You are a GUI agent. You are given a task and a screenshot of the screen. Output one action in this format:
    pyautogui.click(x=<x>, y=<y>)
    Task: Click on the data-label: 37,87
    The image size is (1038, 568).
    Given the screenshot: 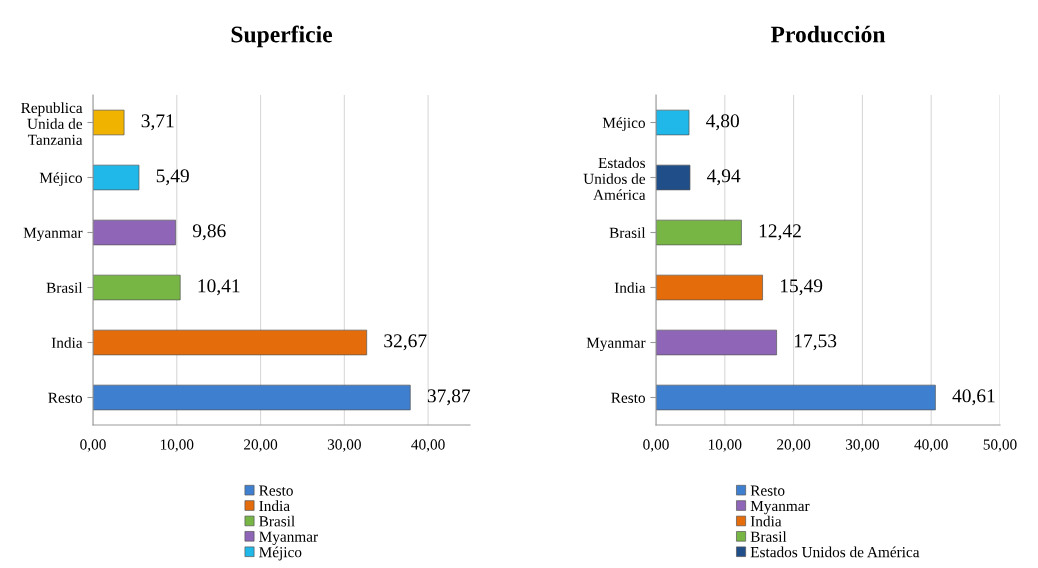 What is the action you would take?
    pyautogui.click(x=449, y=397)
    